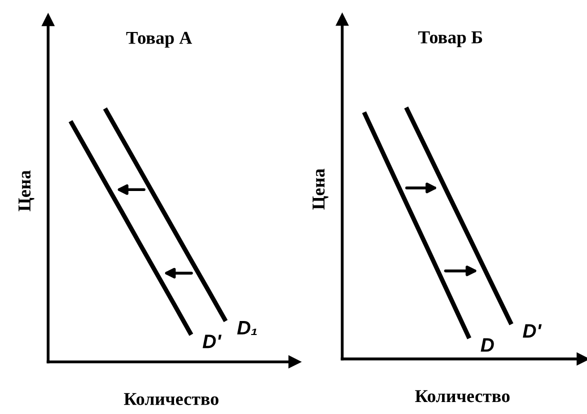  What do you see at coordinates (487, 345) in the screenshot?
I see `series-label: D` at bounding box center [487, 345].